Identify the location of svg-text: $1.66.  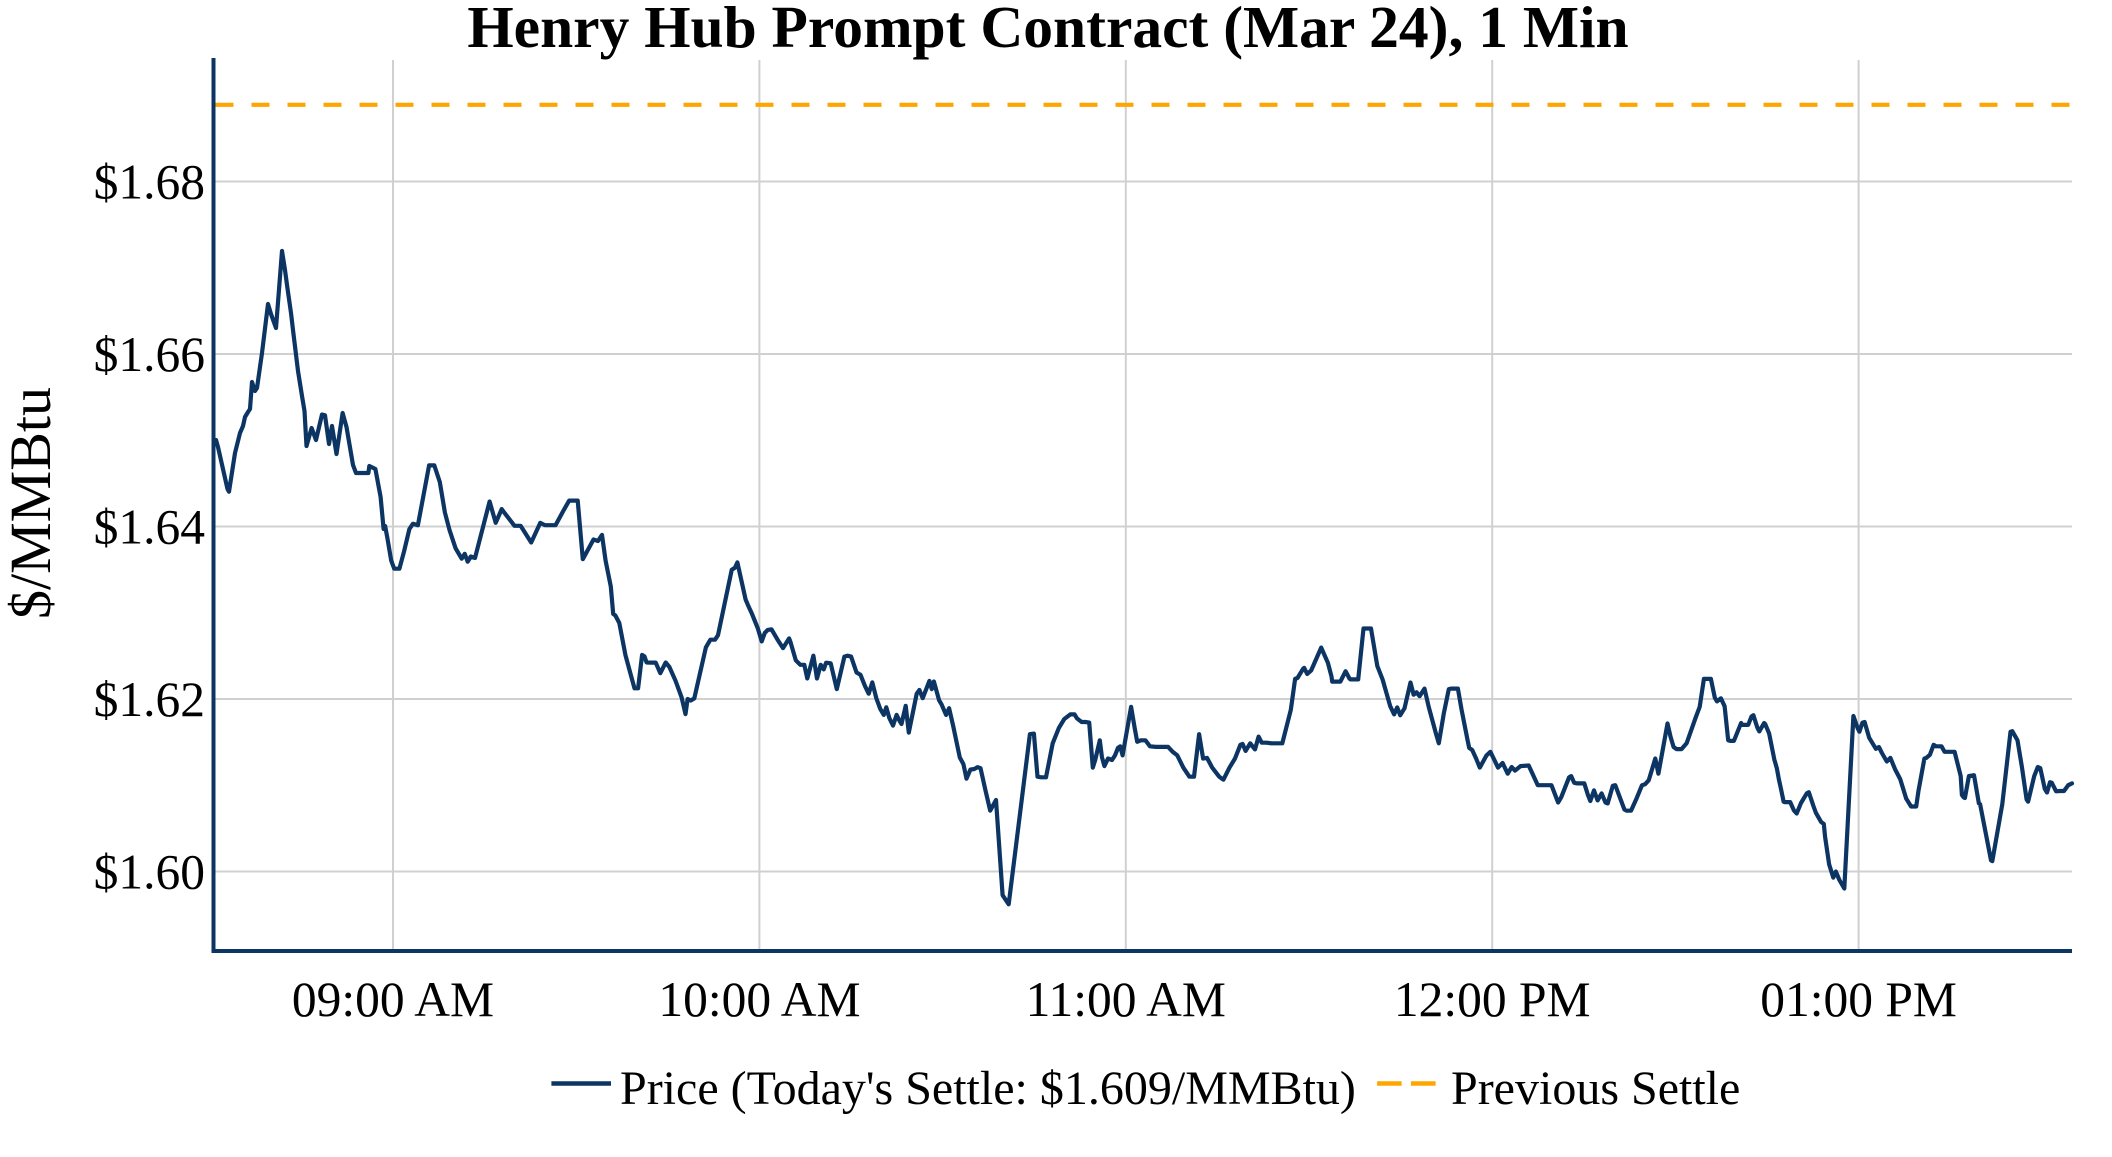
(149, 354).